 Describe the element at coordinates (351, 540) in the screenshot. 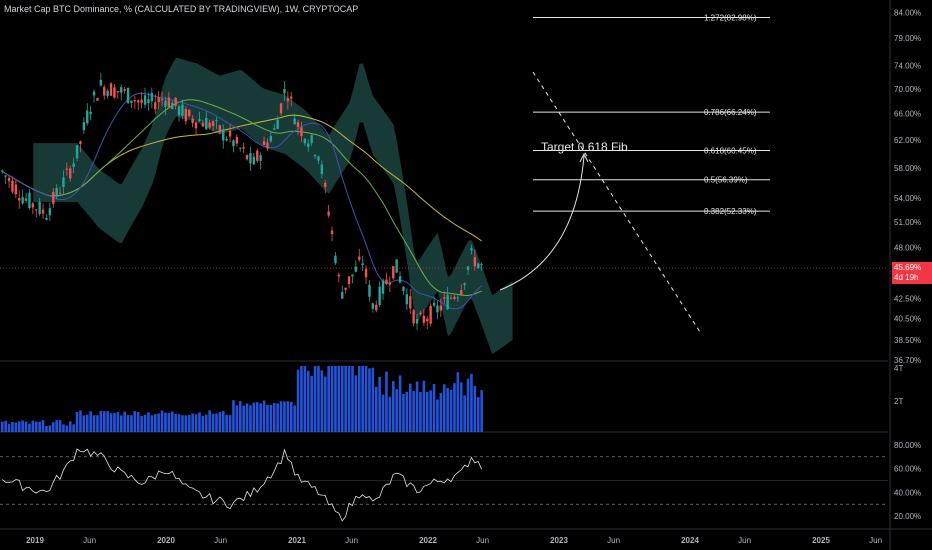

I see `time-axis-tick-5: Jun` at that location.